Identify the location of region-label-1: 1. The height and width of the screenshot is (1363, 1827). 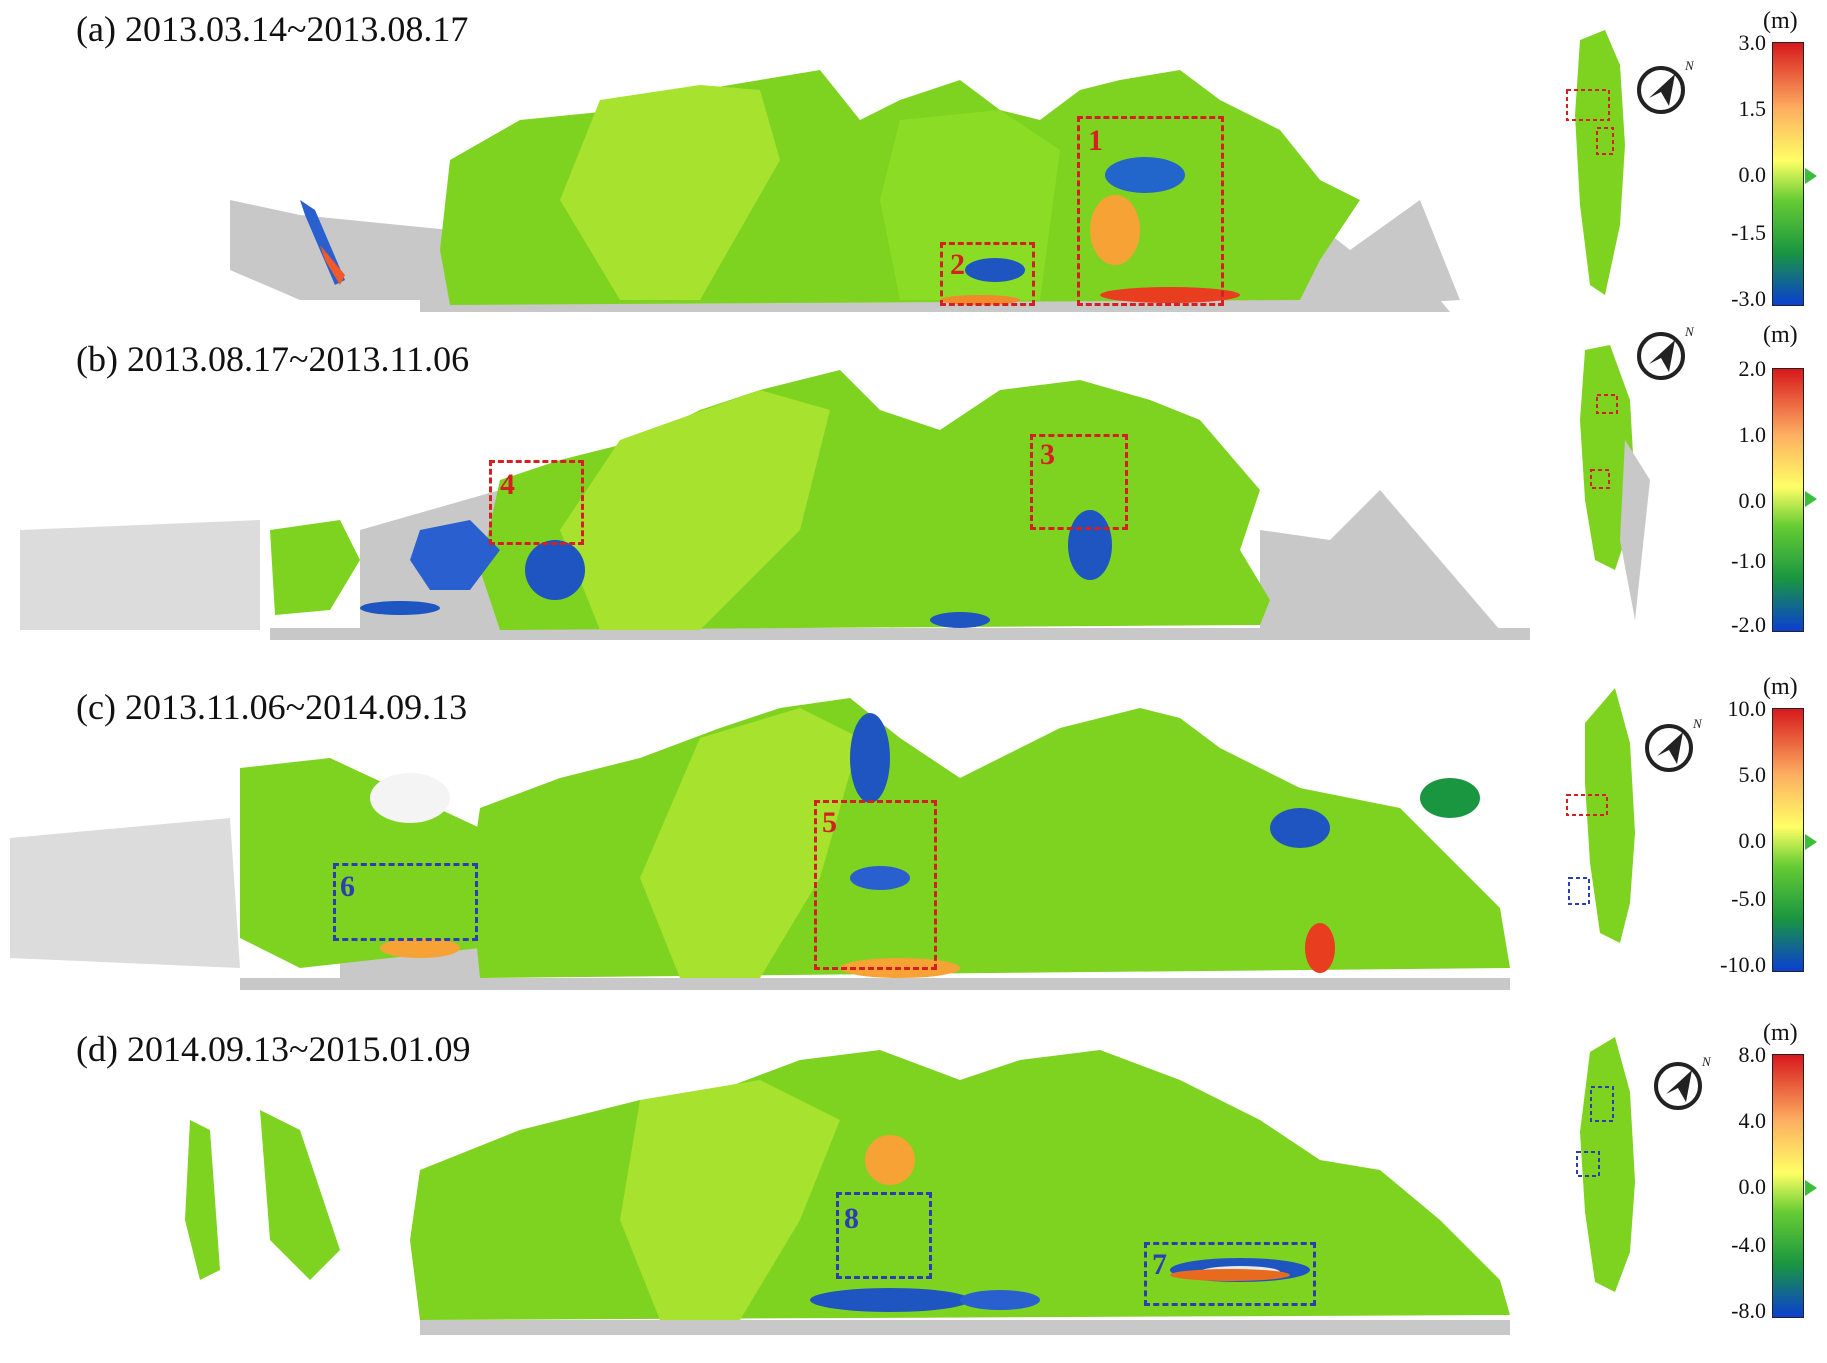
(1095, 140).